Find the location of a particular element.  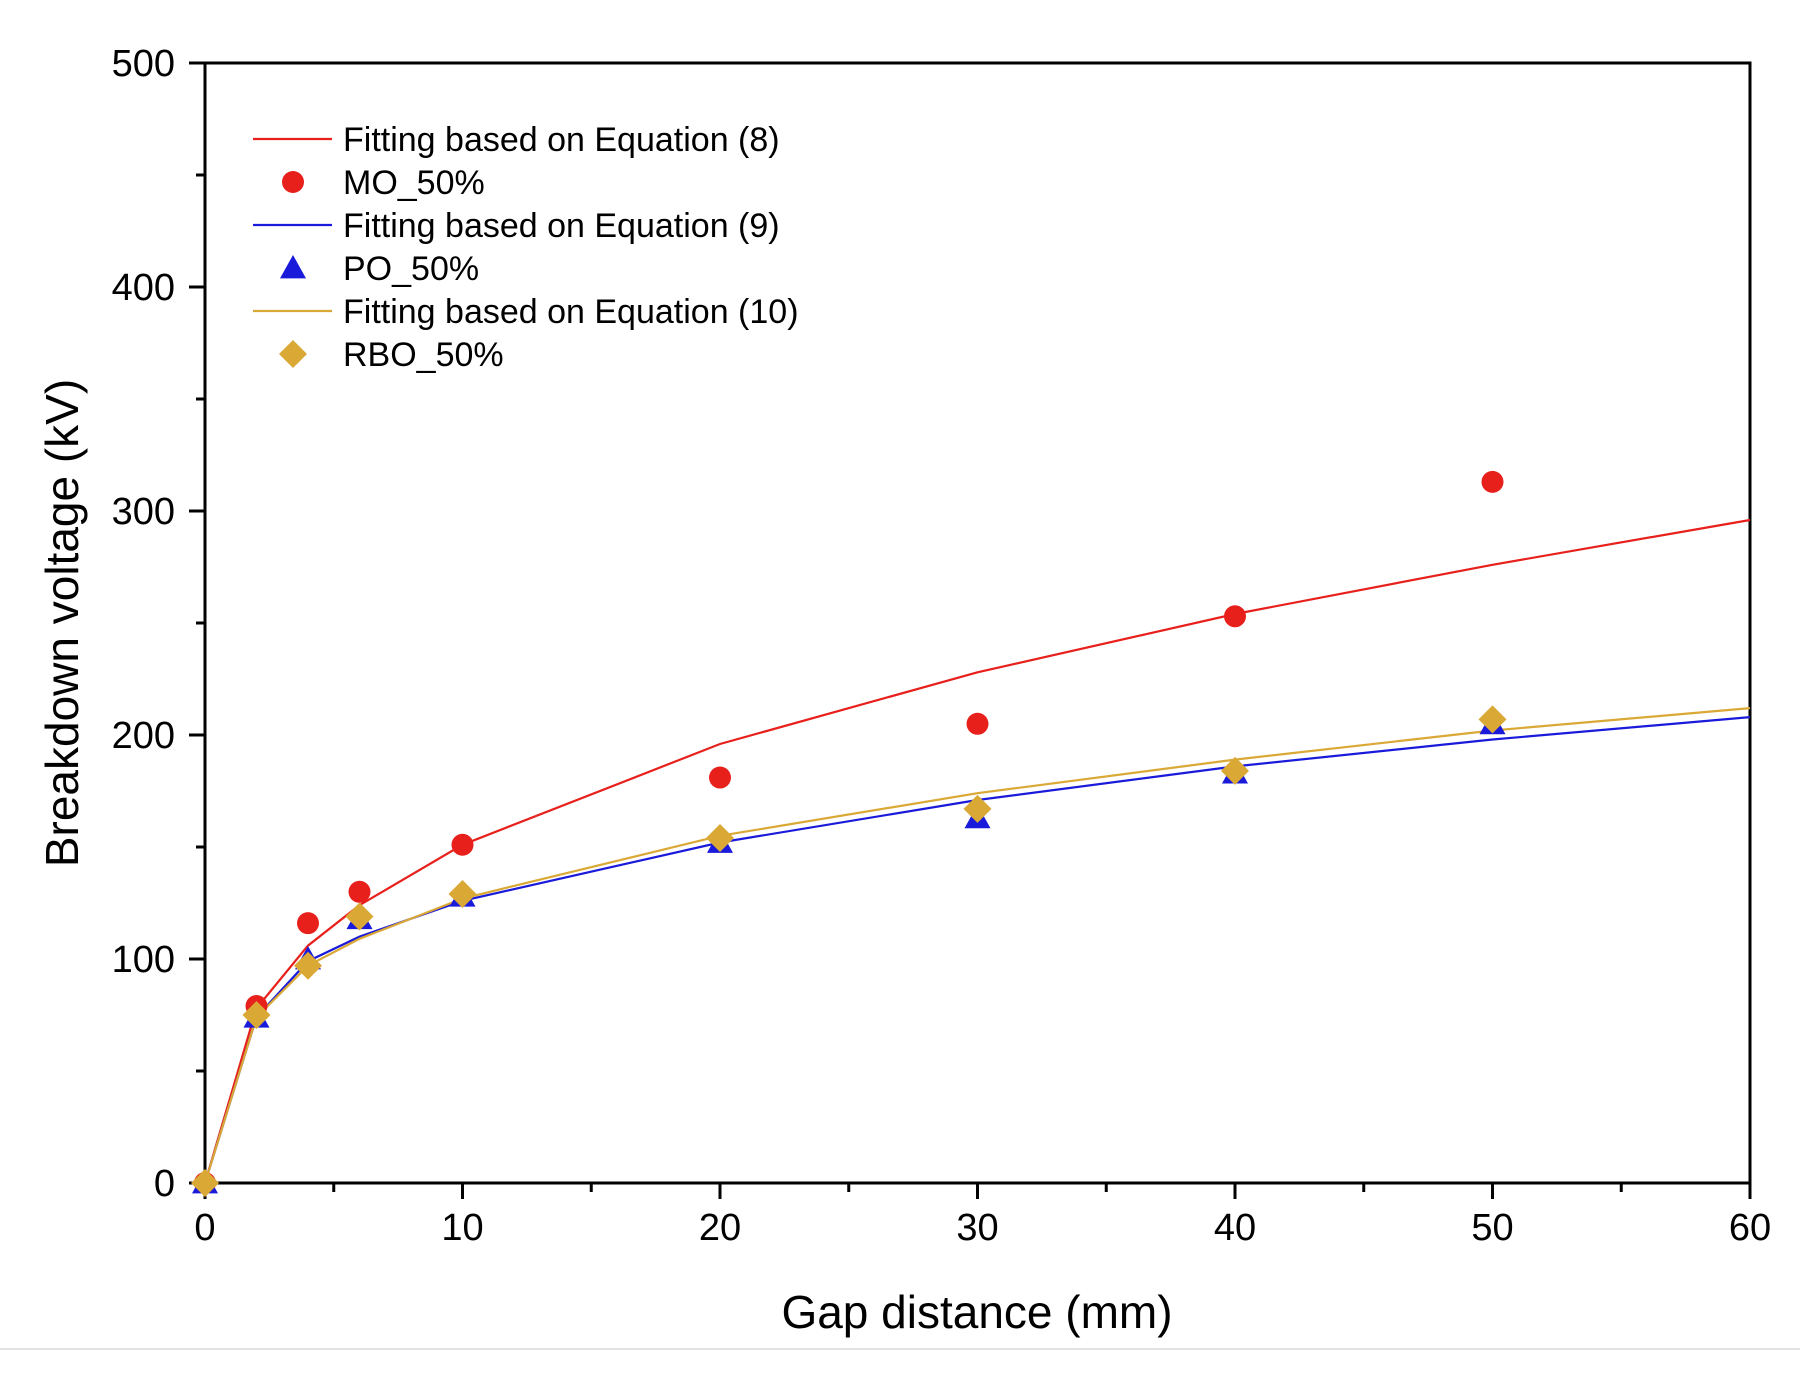

legend-label-fitting-based-on-equation-9: Fitting based on Equation (9) is located at coordinates (561, 226).